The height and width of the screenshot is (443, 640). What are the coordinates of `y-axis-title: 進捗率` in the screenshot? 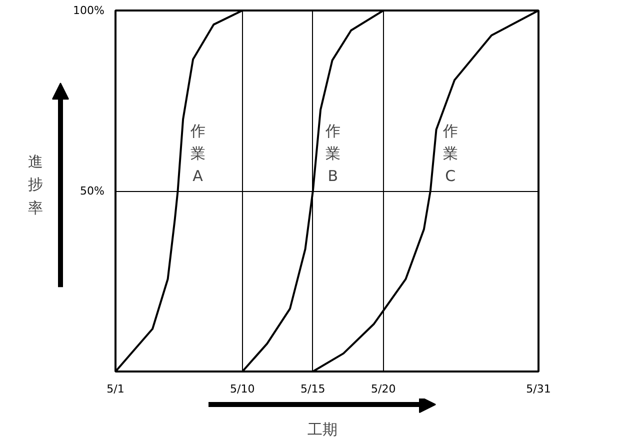 It's located at (35, 185).